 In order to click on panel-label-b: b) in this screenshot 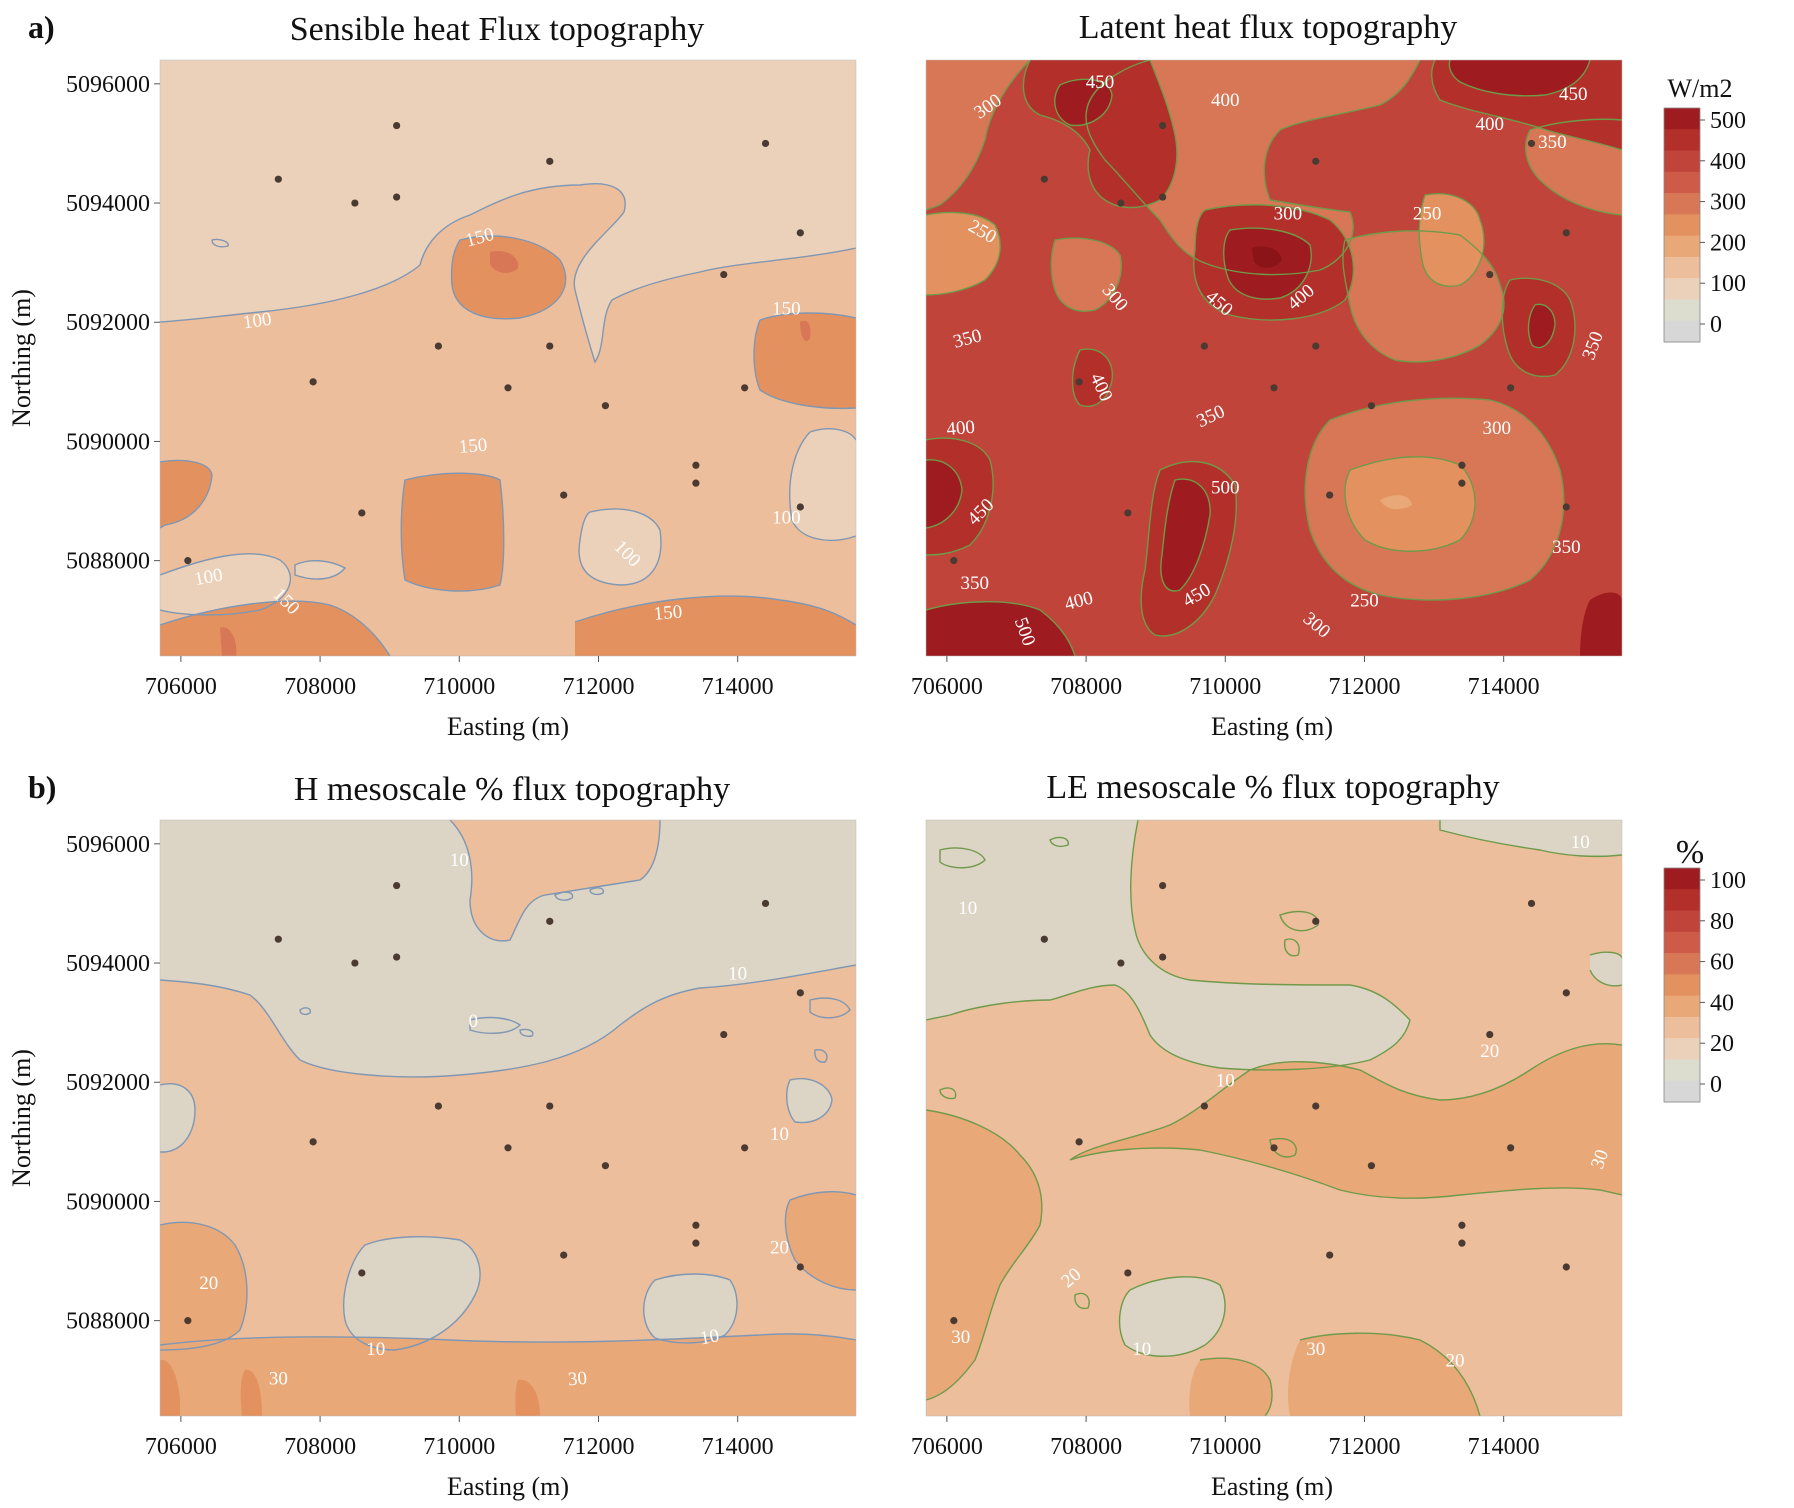, I will do `click(42, 787)`.